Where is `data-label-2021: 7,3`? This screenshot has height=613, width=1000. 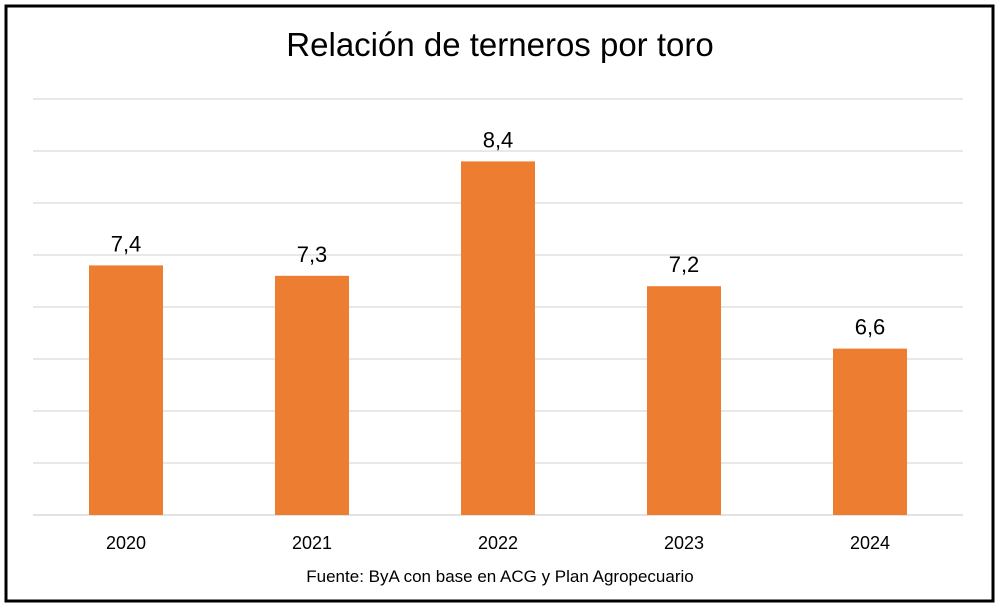
data-label-2021: 7,3 is located at coordinates (312, 254).